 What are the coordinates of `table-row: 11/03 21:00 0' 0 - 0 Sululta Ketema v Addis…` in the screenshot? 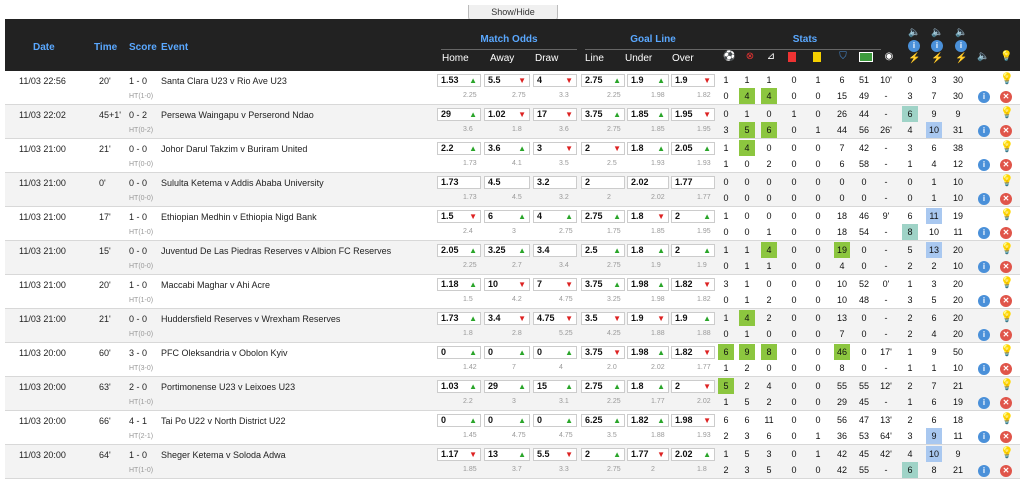 It's located at (512, 190).